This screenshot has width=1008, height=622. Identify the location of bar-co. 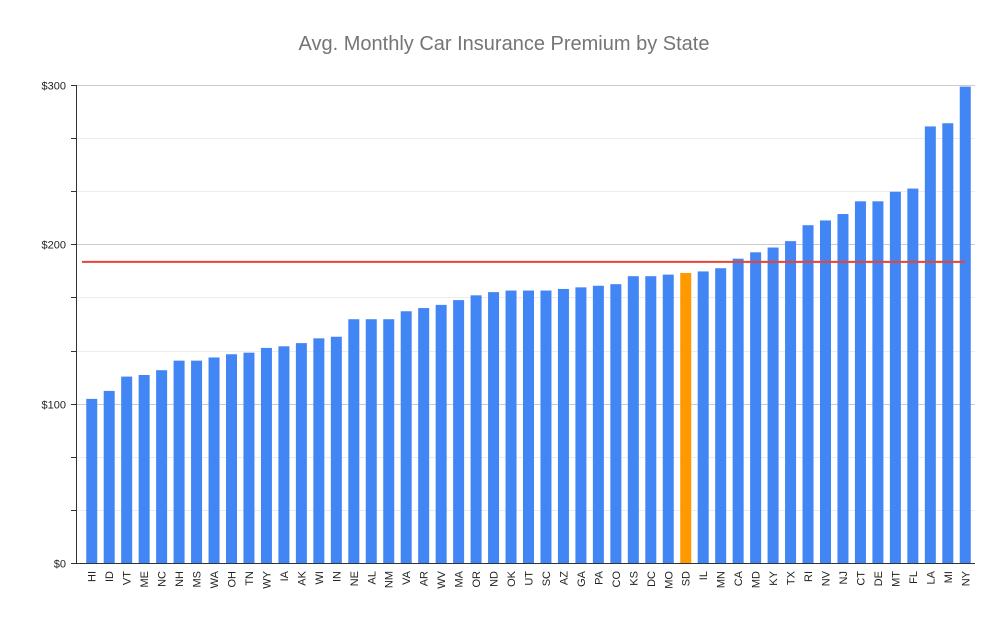
(616, 423).